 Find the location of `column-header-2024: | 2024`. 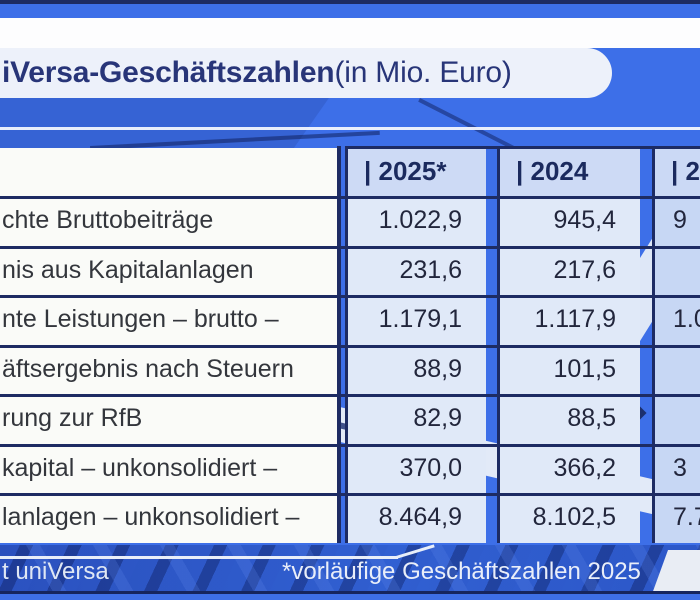

column-header-2024: | 2024 is located at coordinates (570, 171).